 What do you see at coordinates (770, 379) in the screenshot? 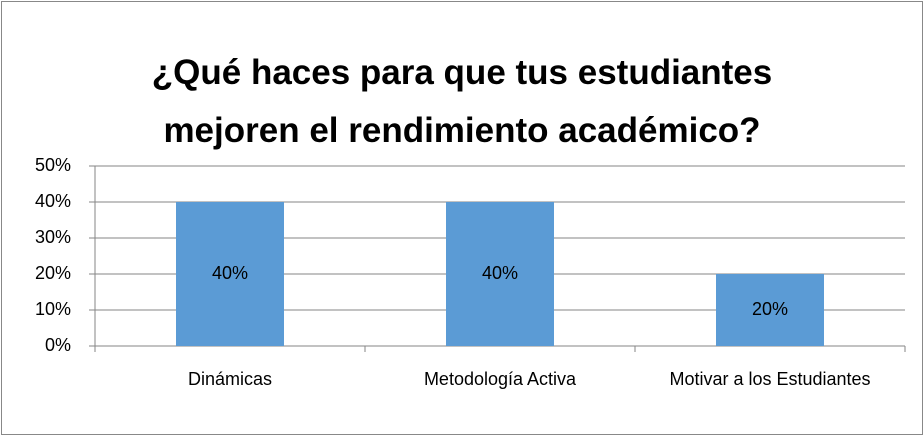
I see `x-tick-label: Motivar a los Estudiantes` at bounding box center [770, 379].